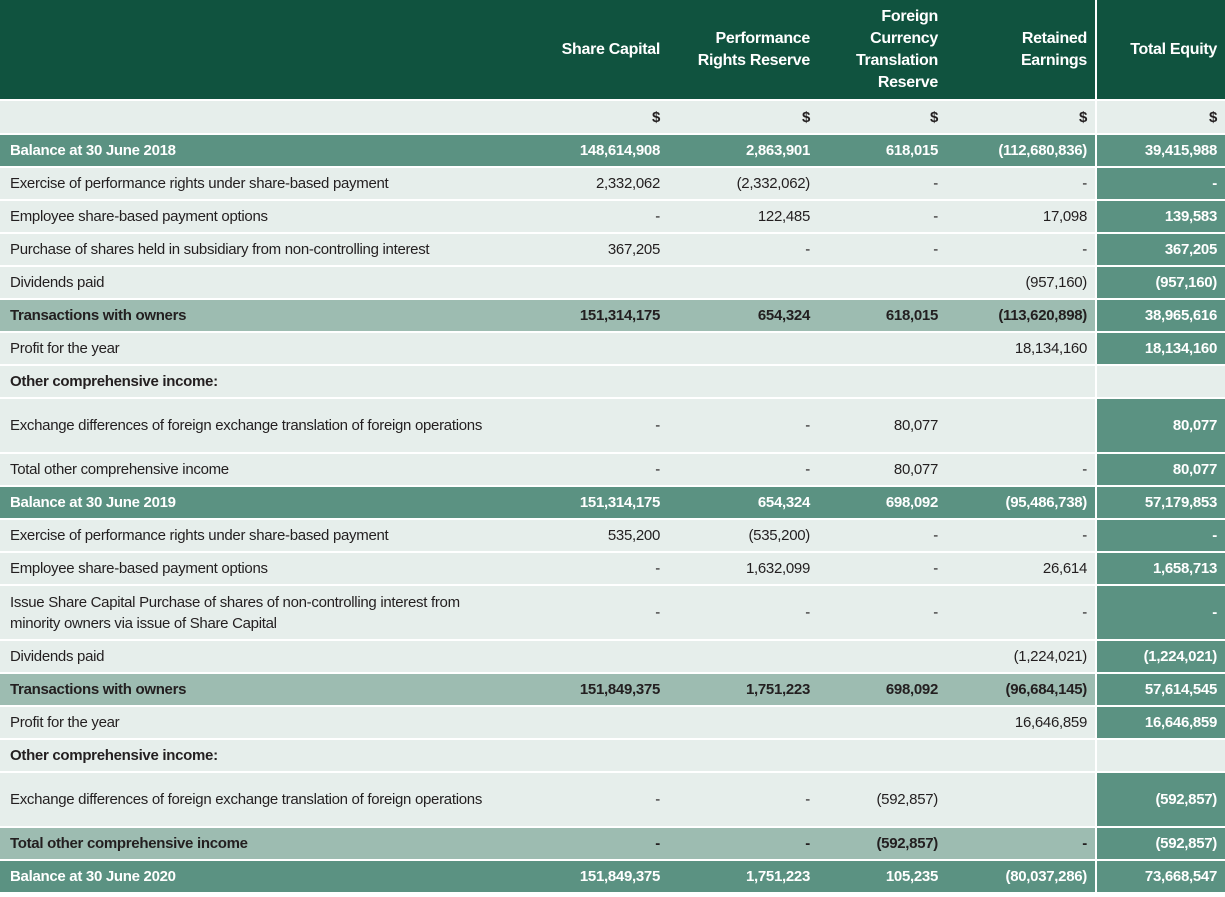 The width and height of the screenshot is (1225, 897). Describe the element at coordinates (882, 844) in the screenshot. I see `value-cell: (592,857)` at that location.